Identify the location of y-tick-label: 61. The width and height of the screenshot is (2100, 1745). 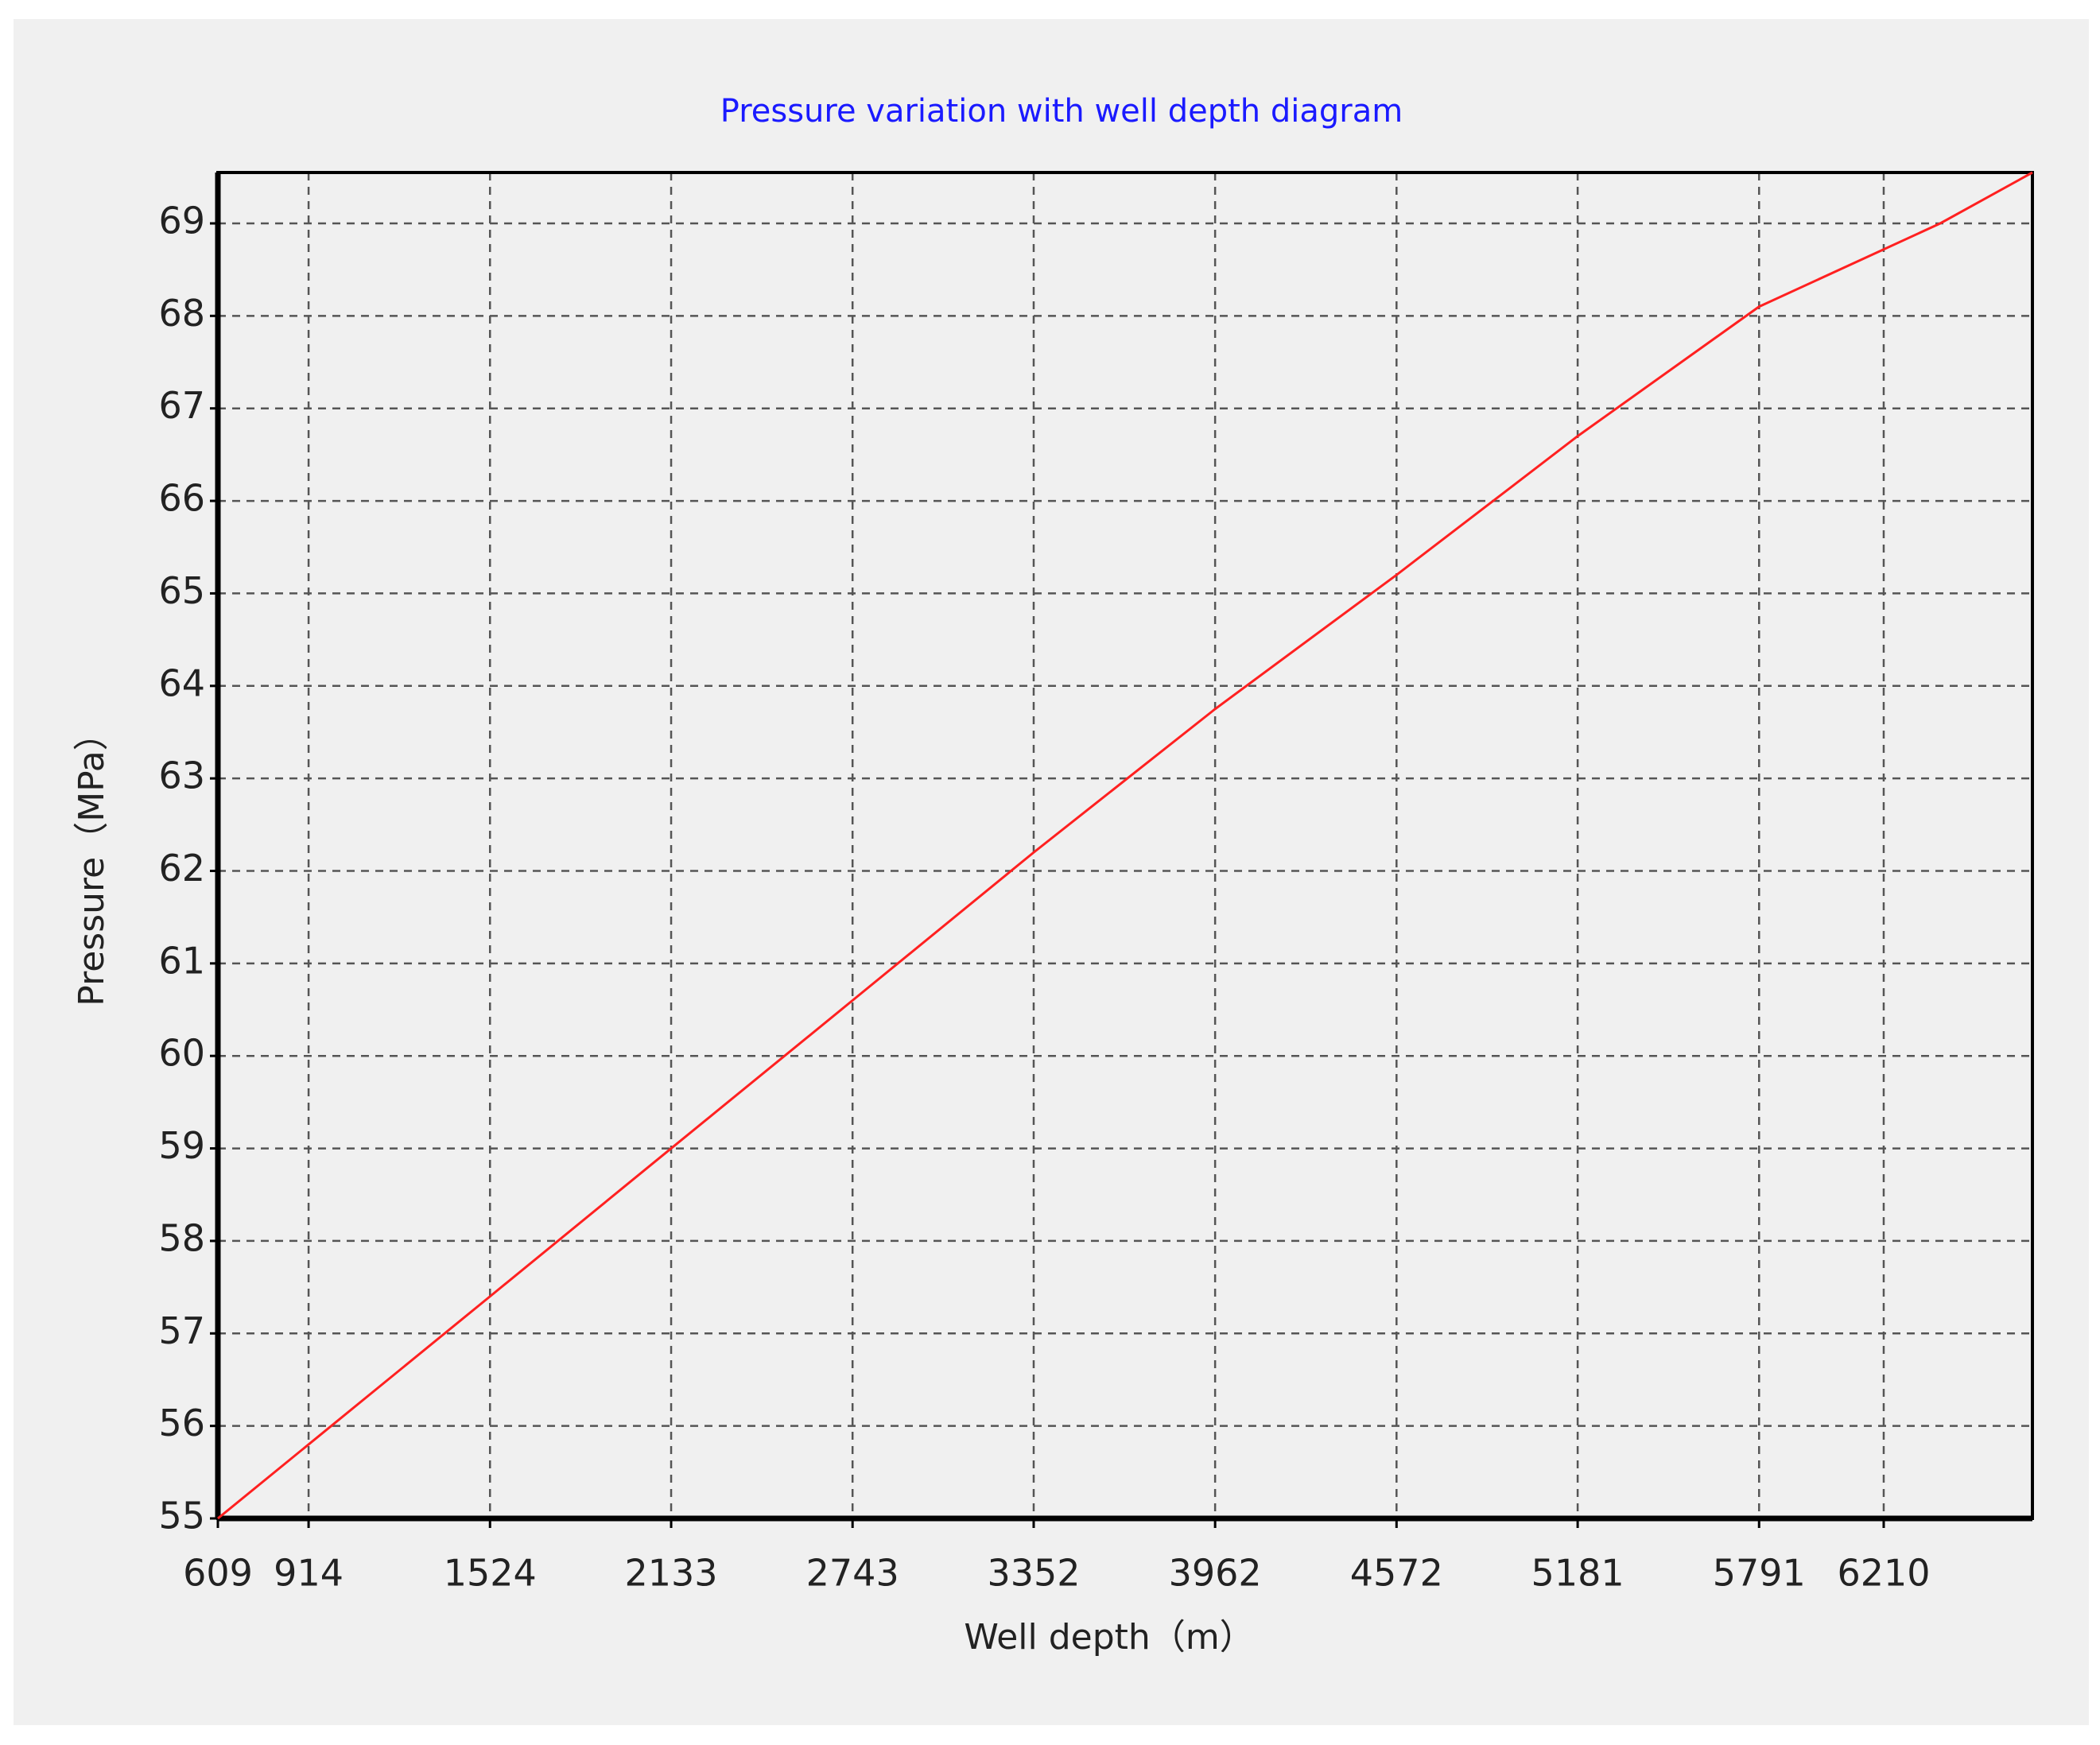
(181, 960).